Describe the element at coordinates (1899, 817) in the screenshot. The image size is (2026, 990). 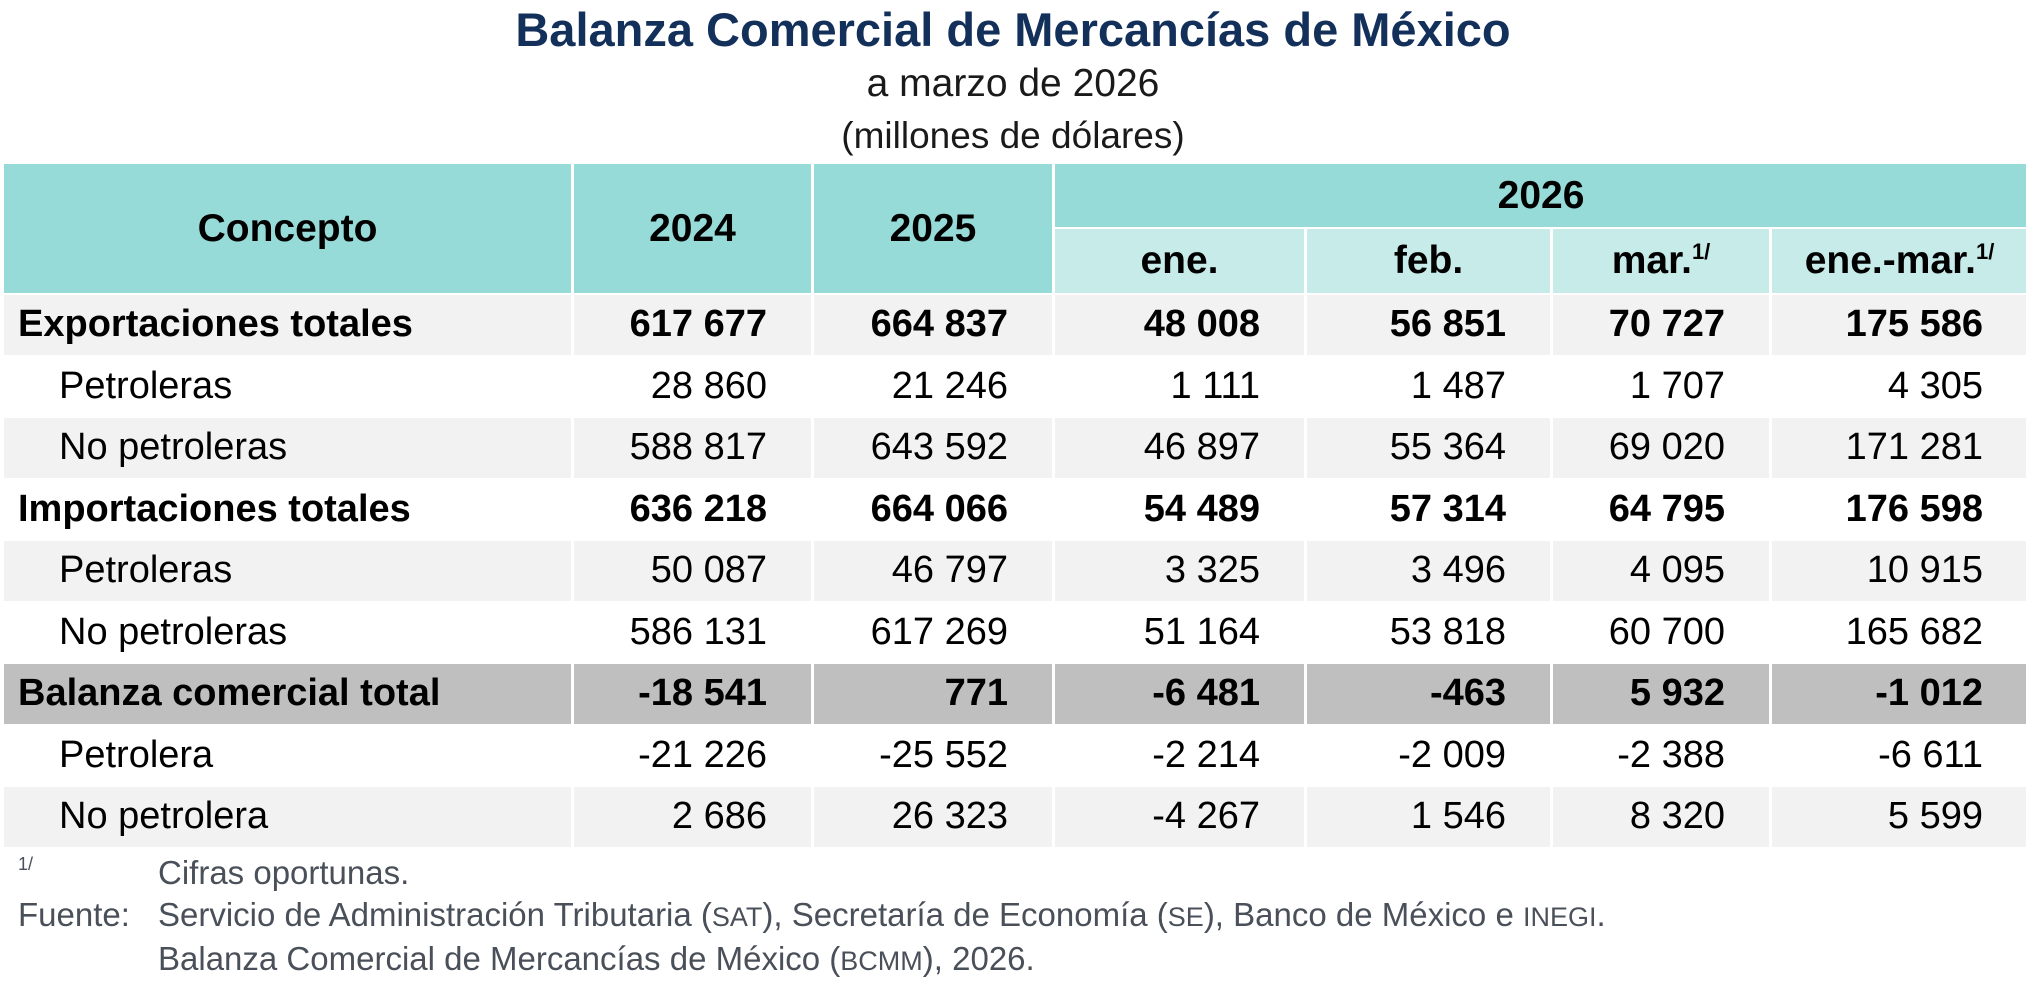
I see `cell-ene-mar: 5 599` at that location.